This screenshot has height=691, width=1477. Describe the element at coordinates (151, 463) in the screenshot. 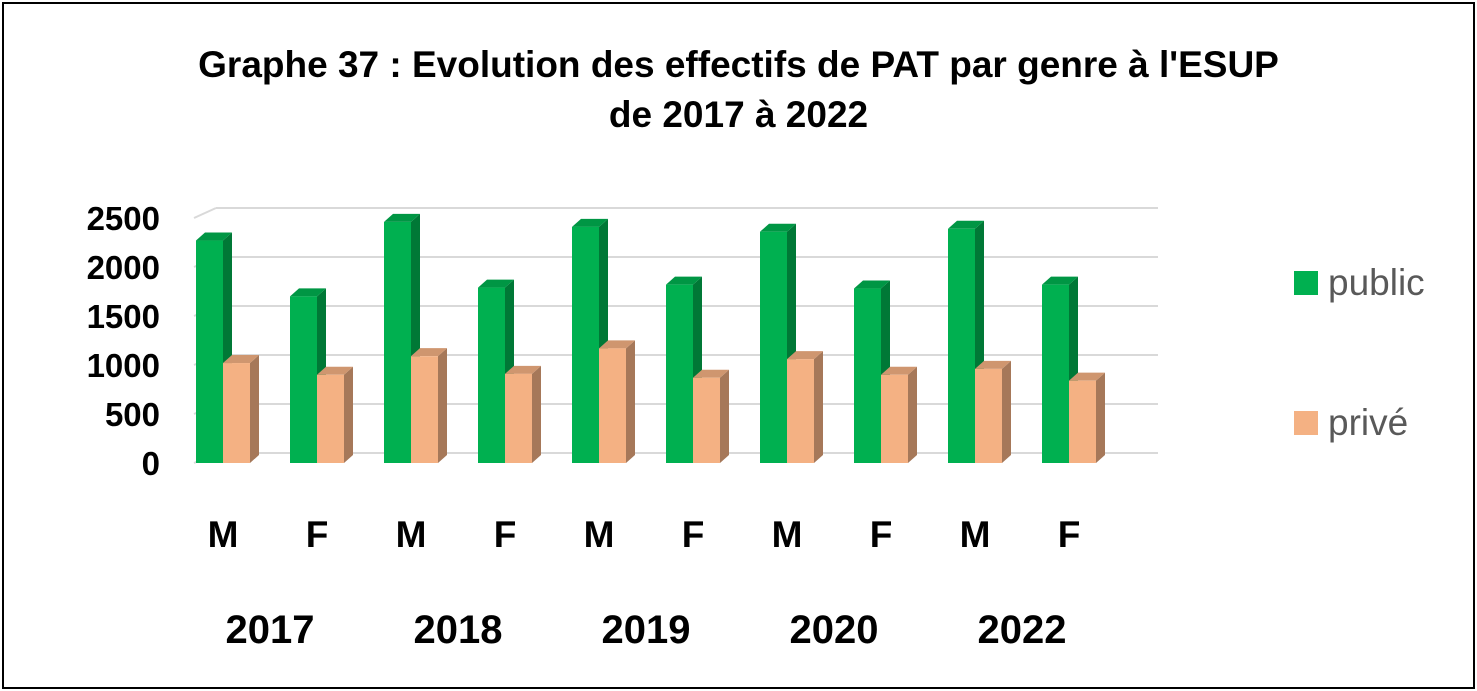

I see `y-tick-label: 0` at that location.